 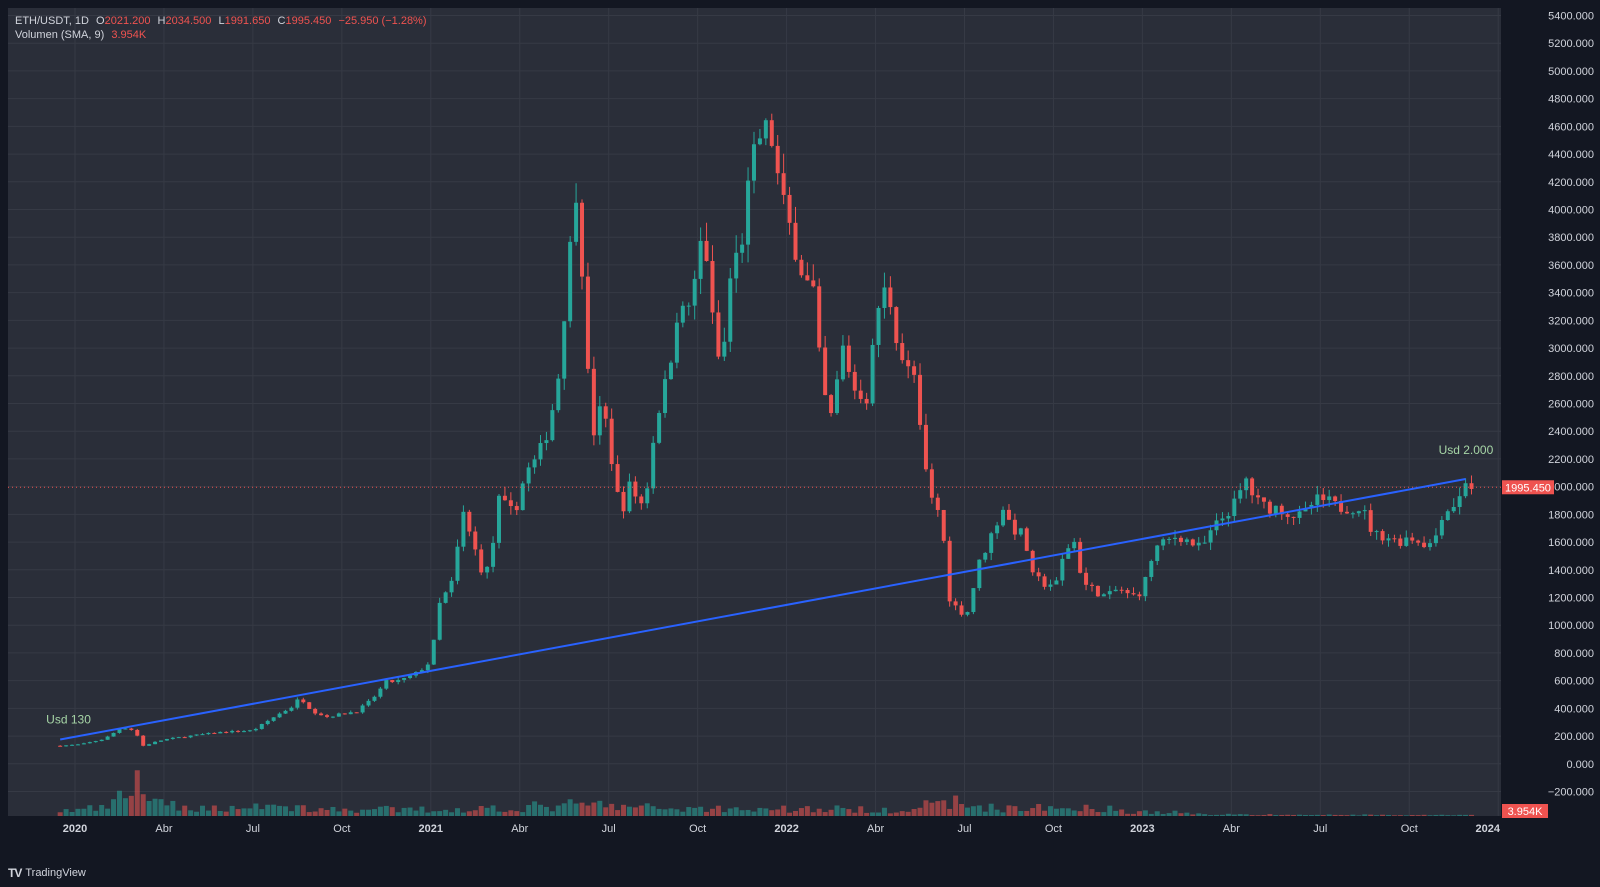 I want to click on tradingview-branding: TV TradingView, so click(x=47, y=873).